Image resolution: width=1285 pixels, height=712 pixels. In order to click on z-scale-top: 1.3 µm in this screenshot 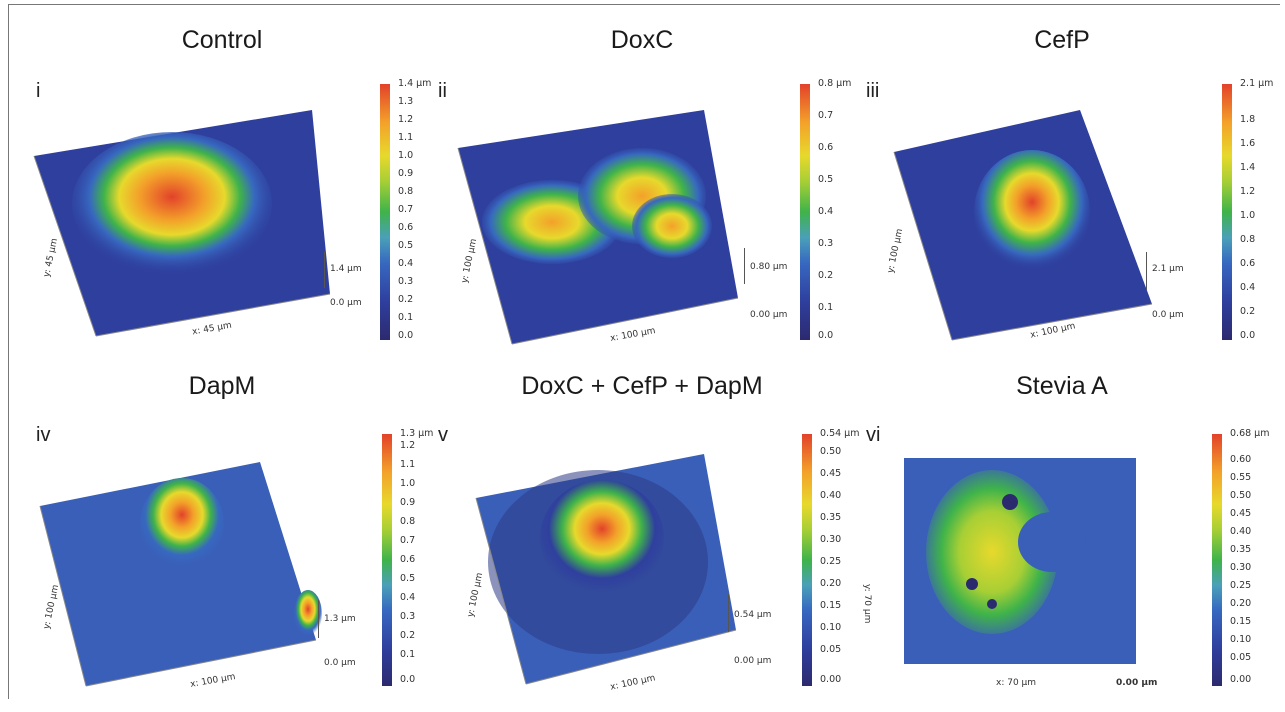, I will do `click(340, 619)`.